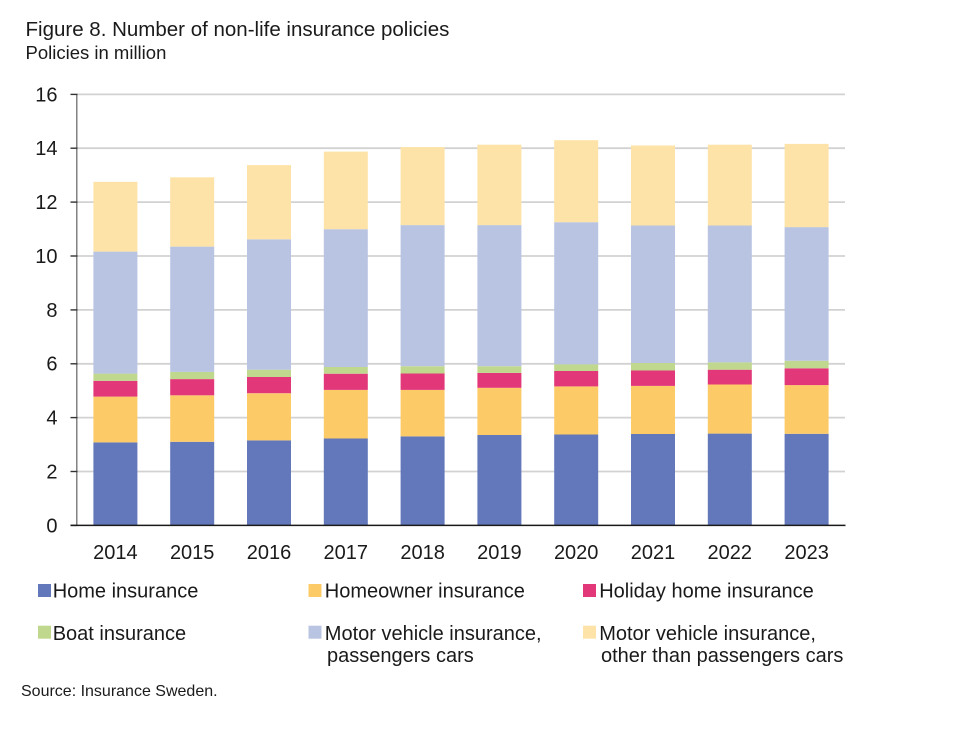  What do you see at coordinates (51, 472) in the screenshot?
I see `svg-text: 2` at bounding box center [51, 472].